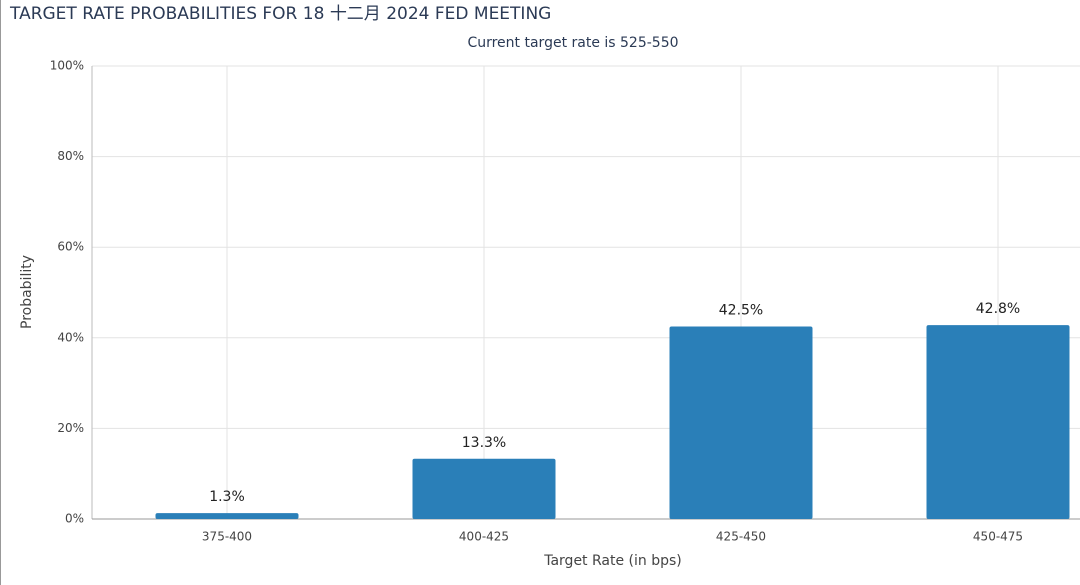 This screenshot has height=585, width=1080. Describe the element at coordinates (998, 309) in the screenshot. I see `data-label: 42.8%` at that location.